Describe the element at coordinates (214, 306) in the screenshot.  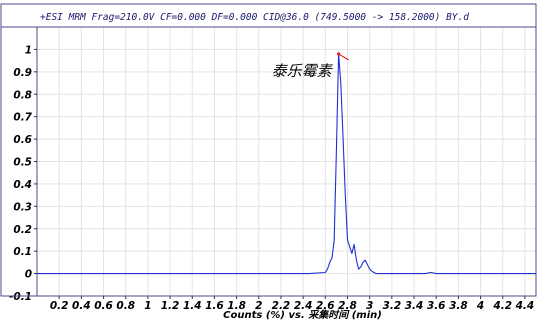
I see `x-tick-label: 1.6` at that location.